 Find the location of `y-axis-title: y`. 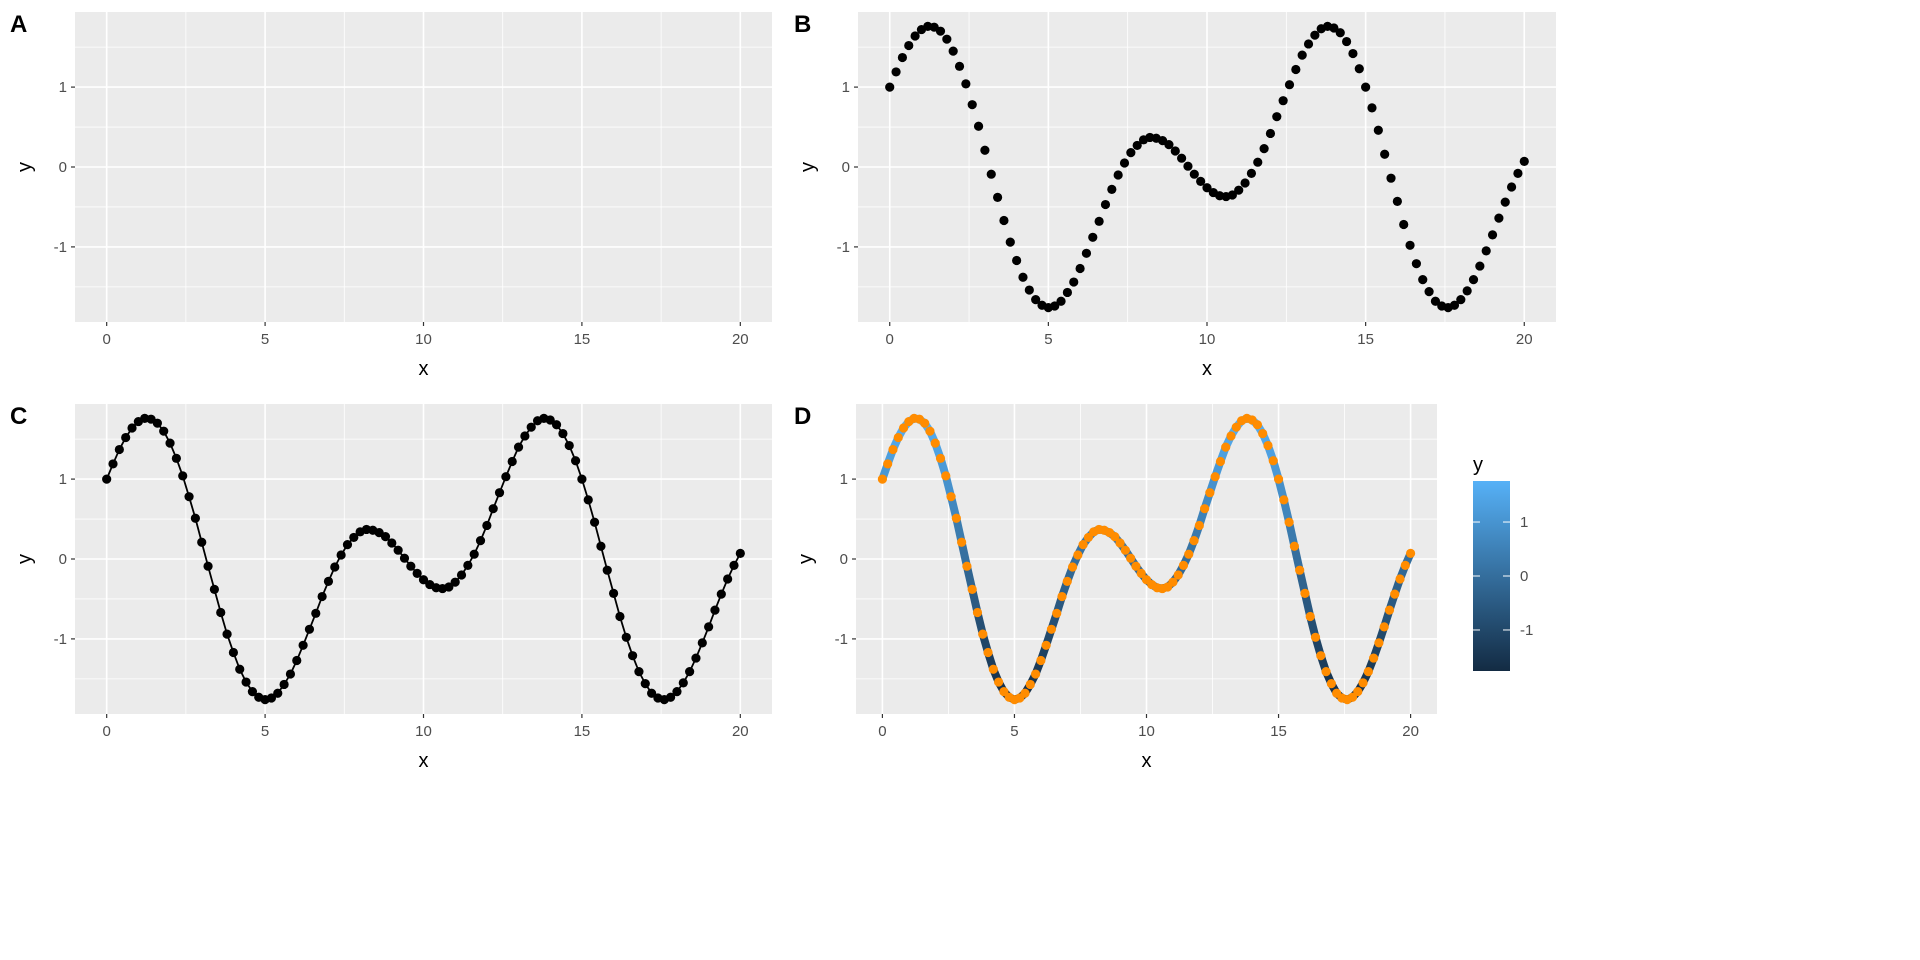

y-axis-title: y is located at coordinates (808, 167).